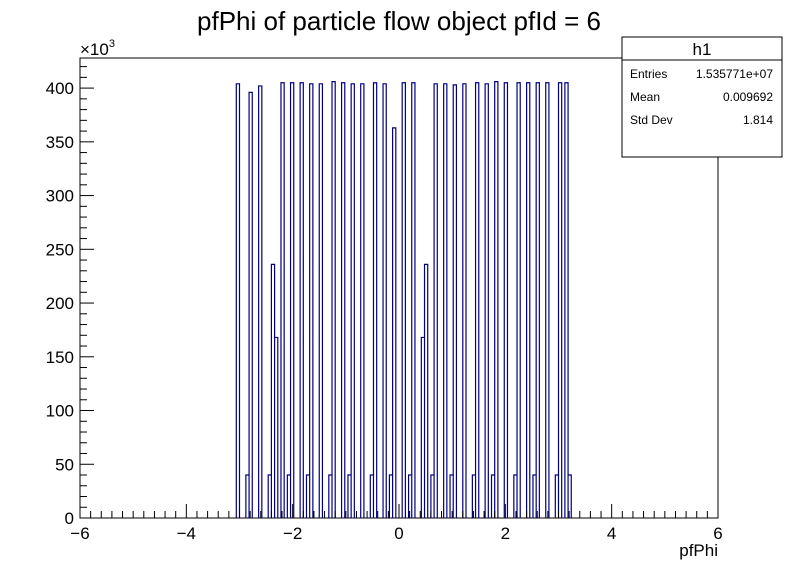 The width and height of the screenshot is (798, 576). What do you see at coordinates (112, 44) in the screenshot?
I see `y-axis-multiplier-exponent: 3` at bounding box center [112, 44].